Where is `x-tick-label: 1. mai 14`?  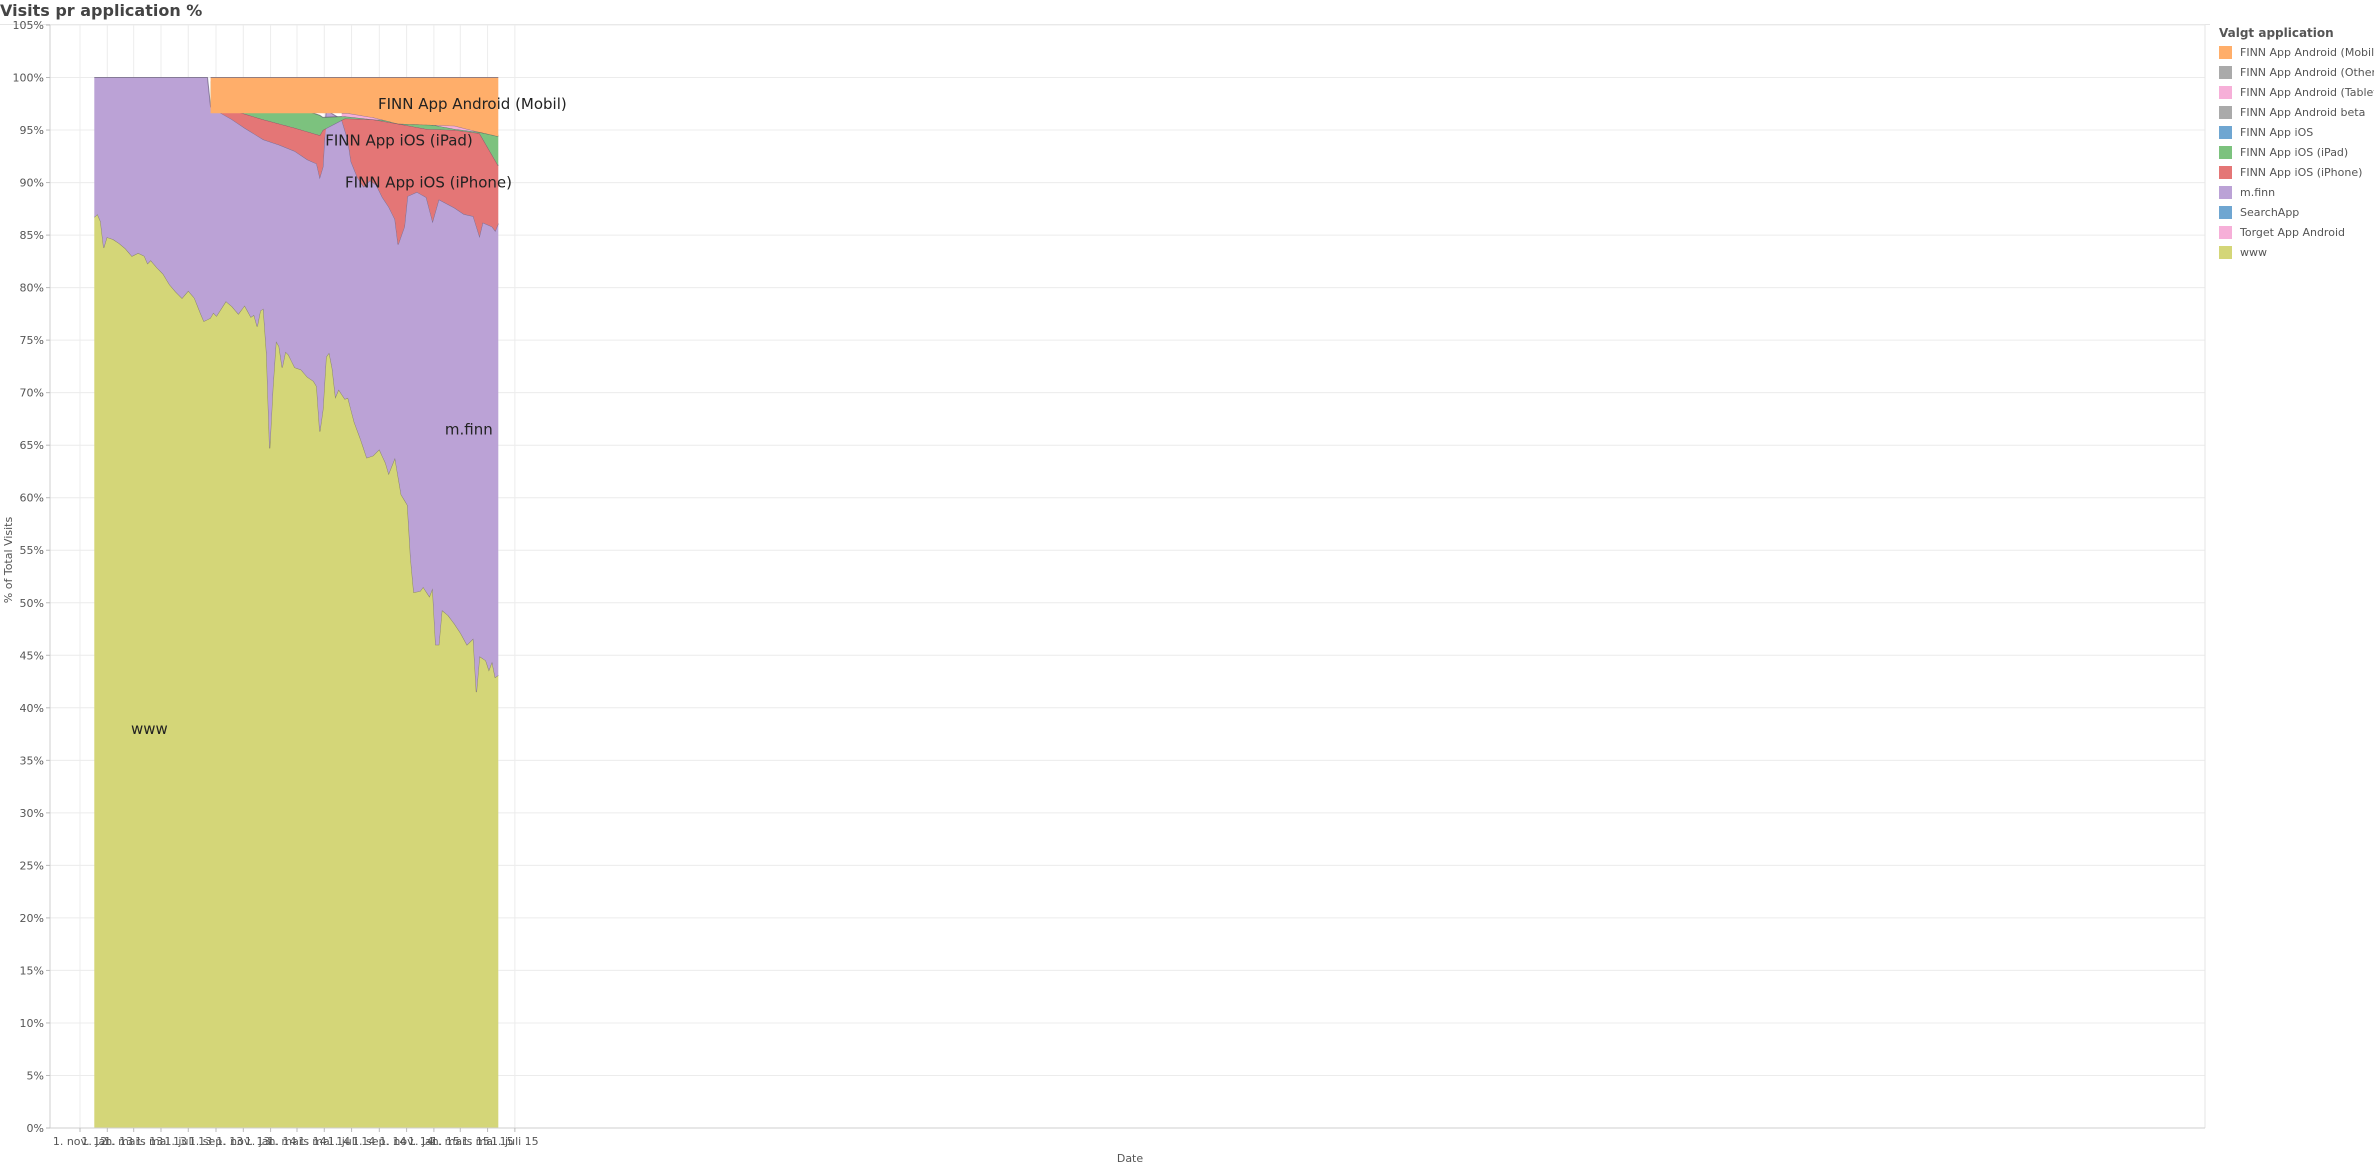 x-tick-label: 1. mai 14 is located at coordinates (324, 1141).